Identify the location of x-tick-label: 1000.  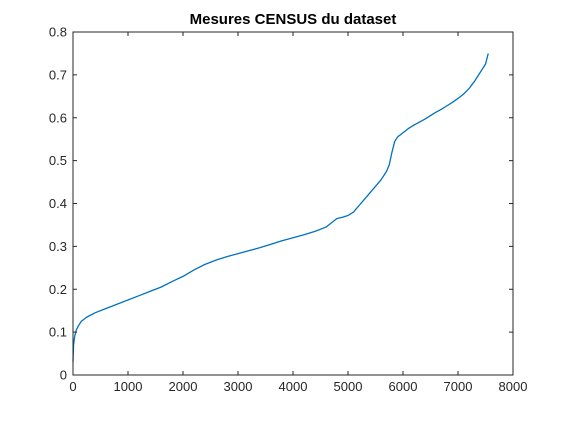
(128, 386).